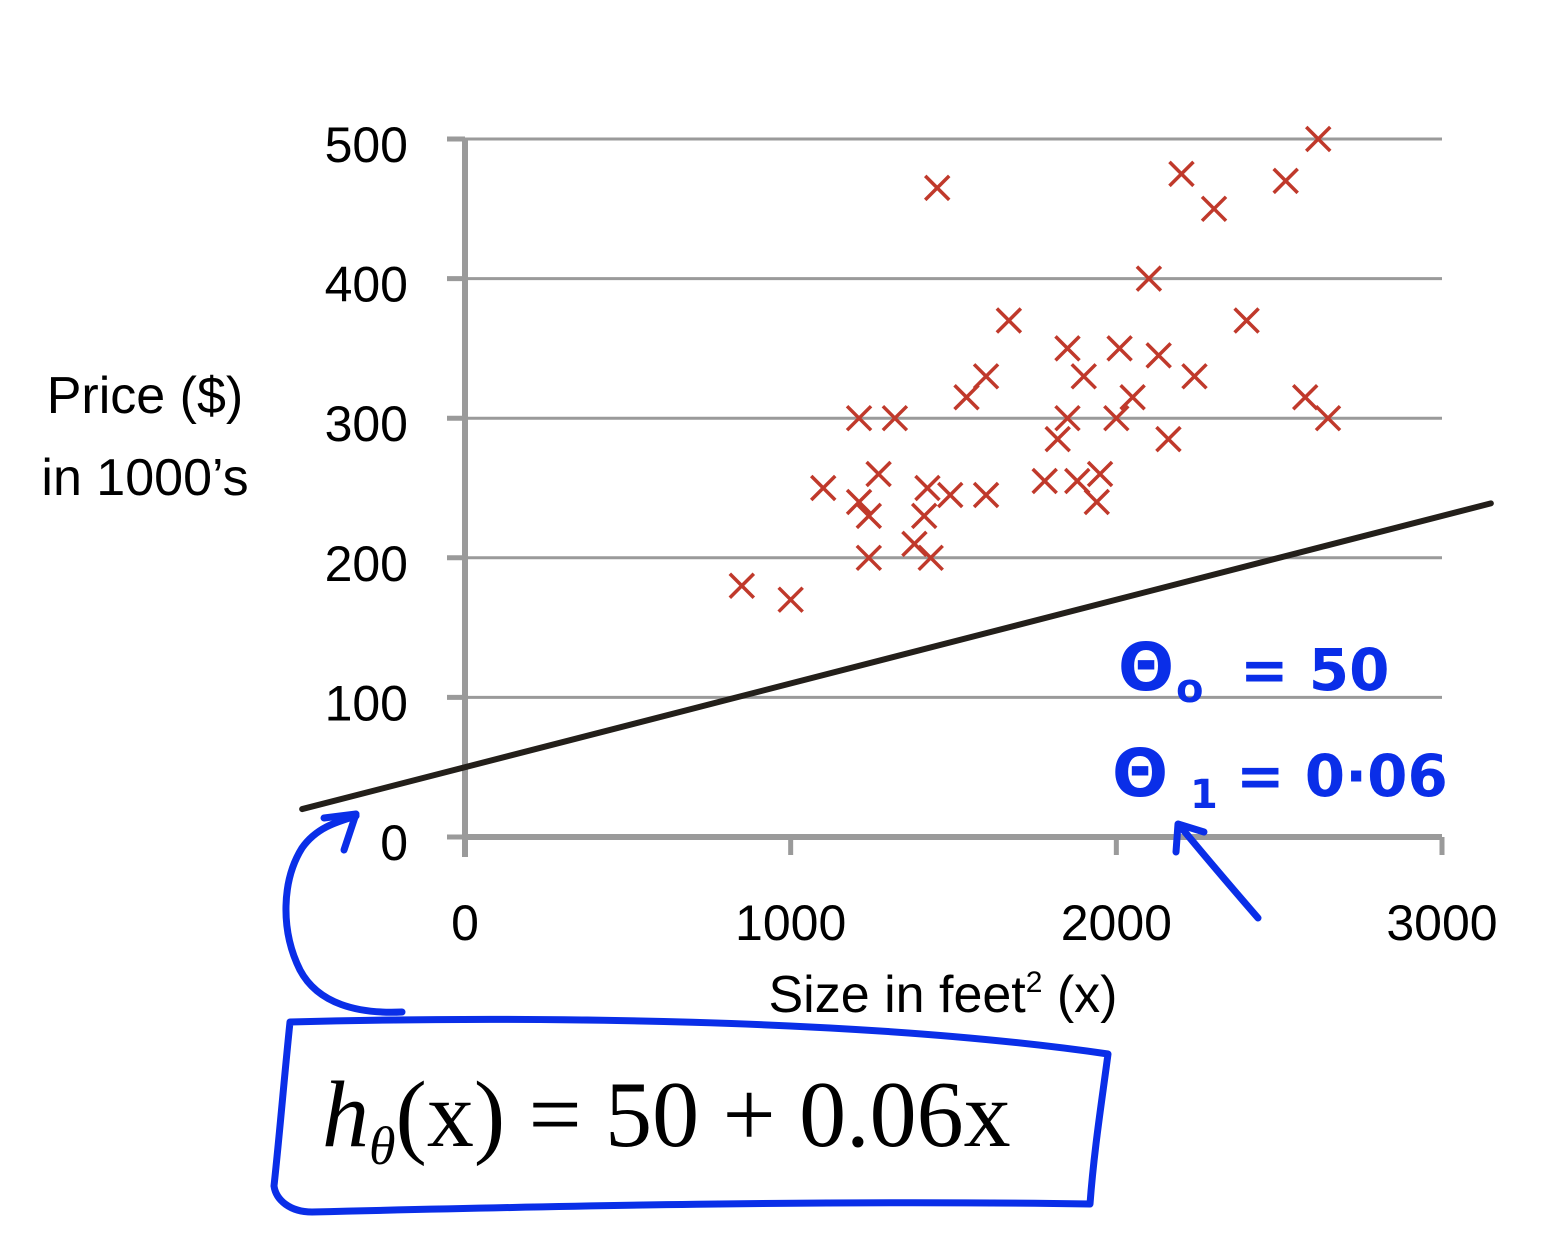 The height and width of the screenshot is (1244, 1550). I want to click on theta1-symbol: Θ, so click(1140, 773).